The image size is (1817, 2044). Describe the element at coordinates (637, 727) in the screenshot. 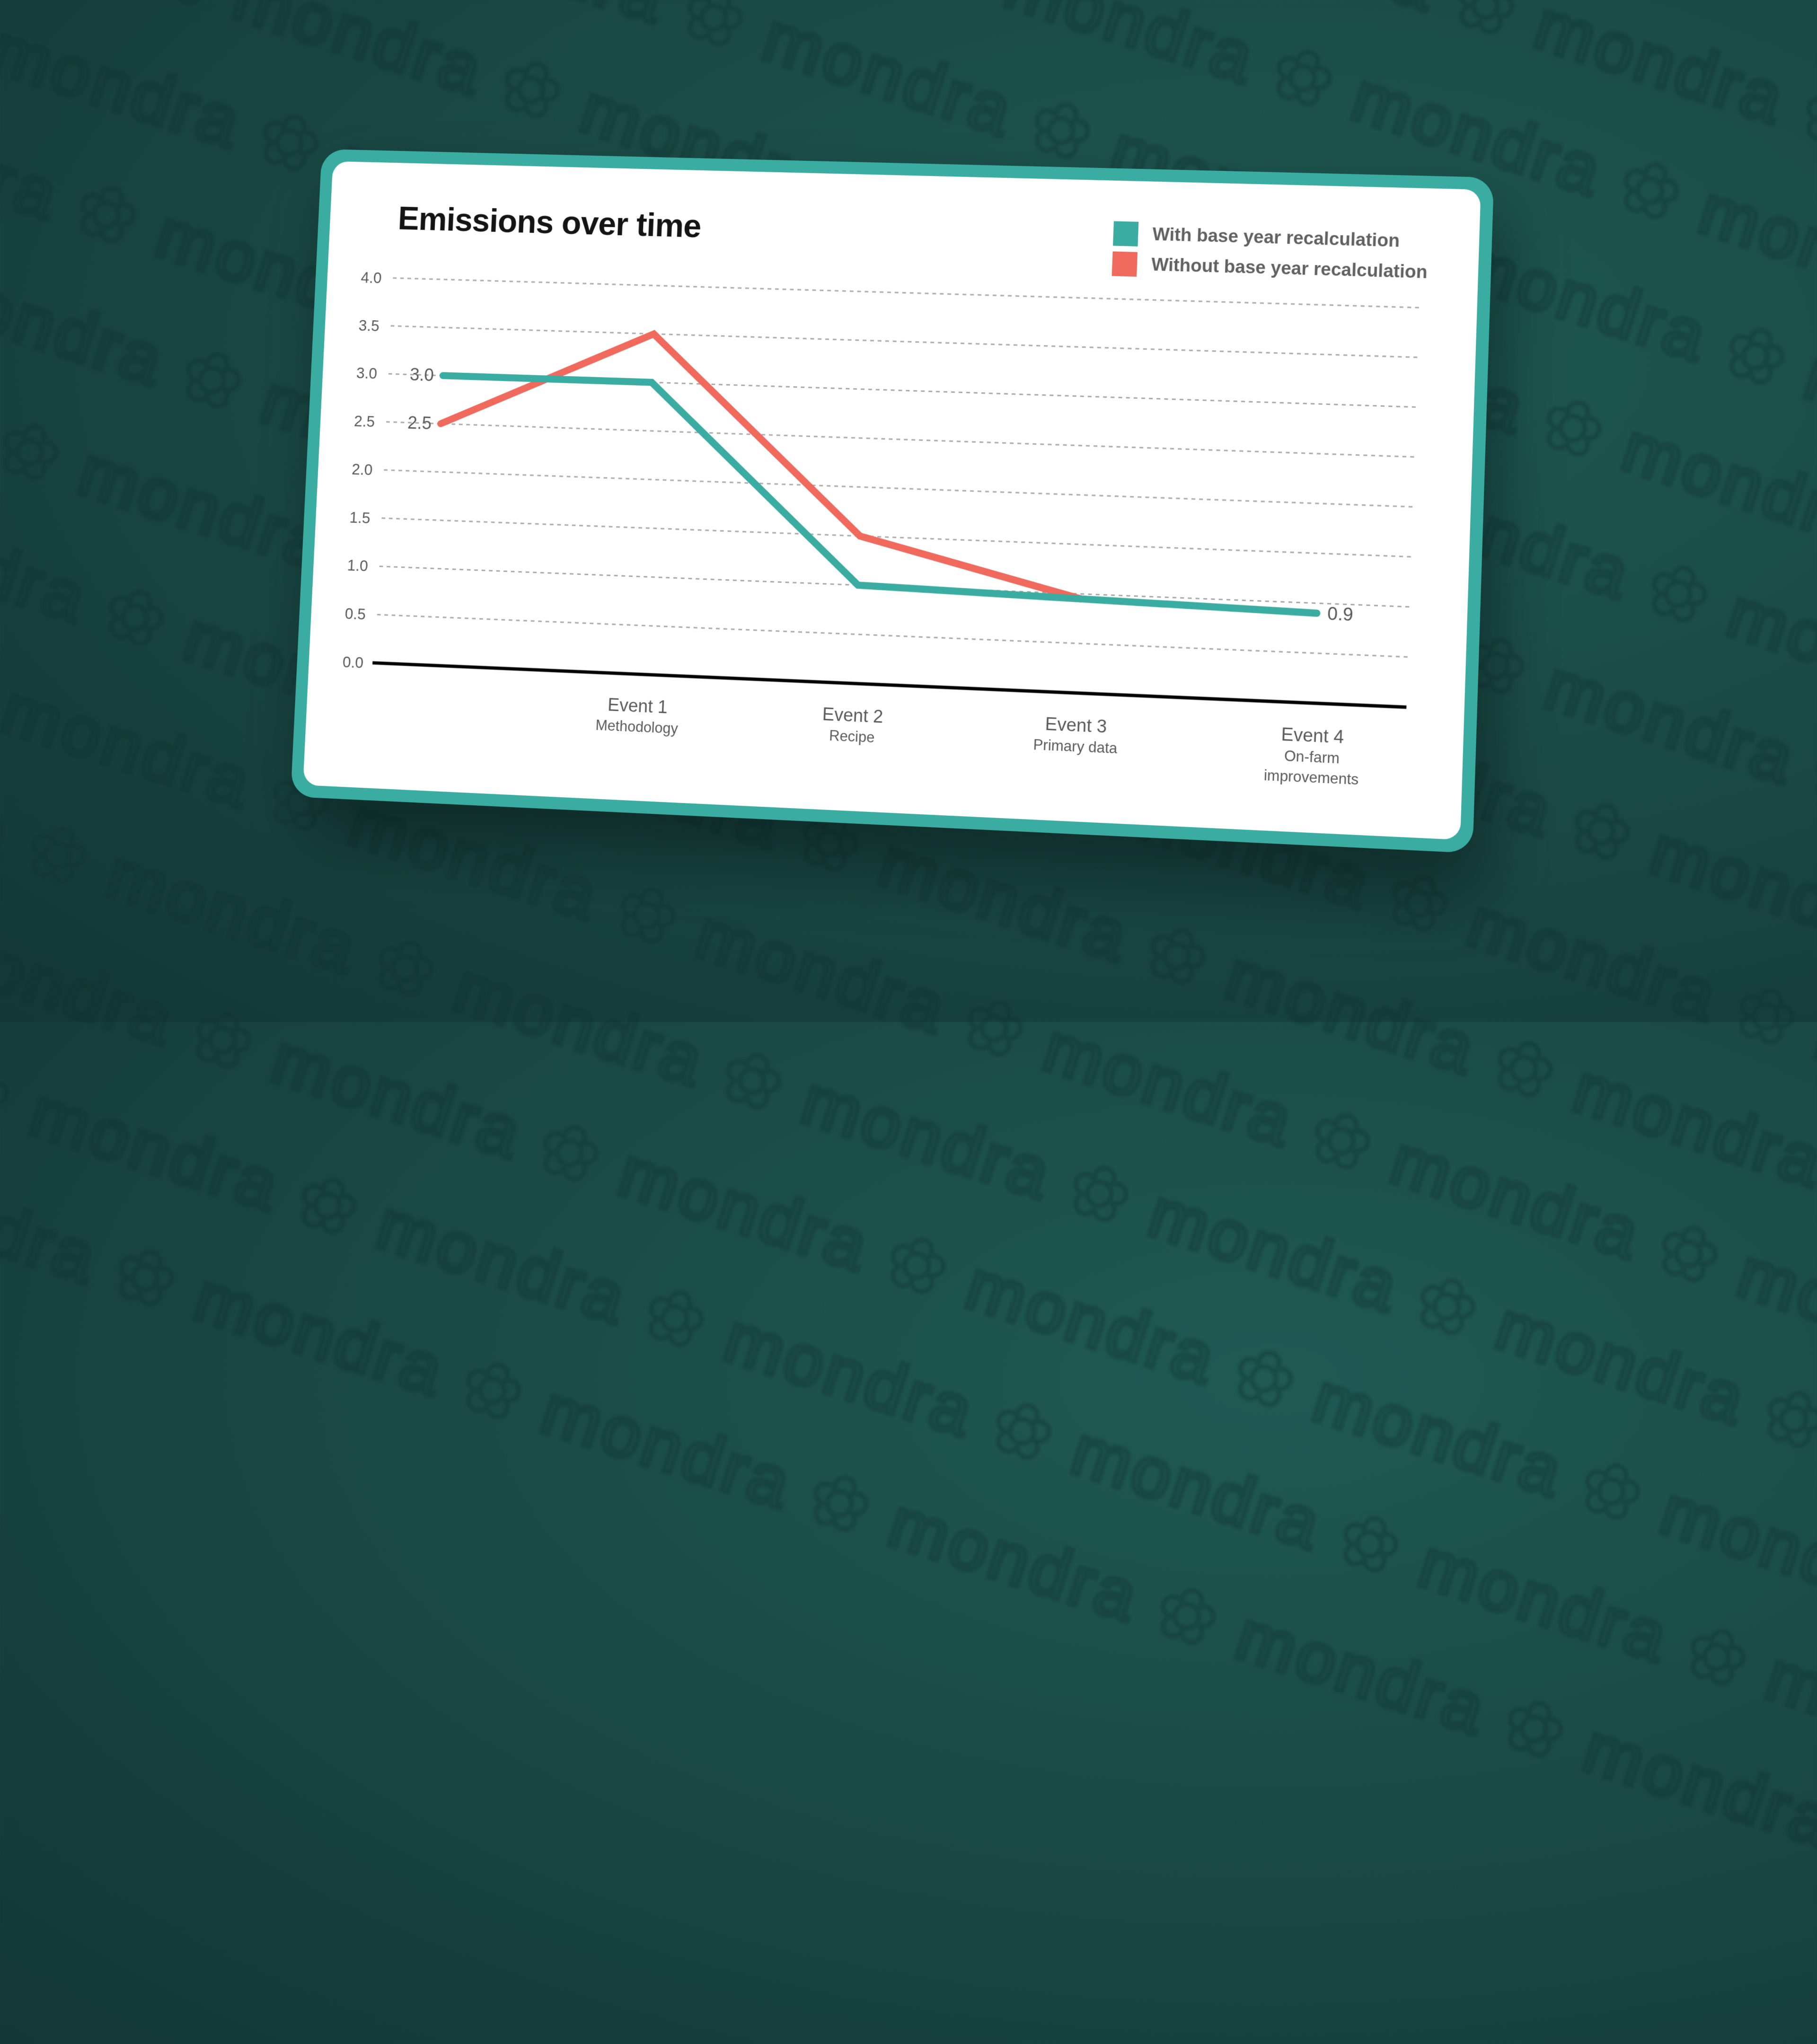

I see `x-event-sublabel: Methodology` at that location.